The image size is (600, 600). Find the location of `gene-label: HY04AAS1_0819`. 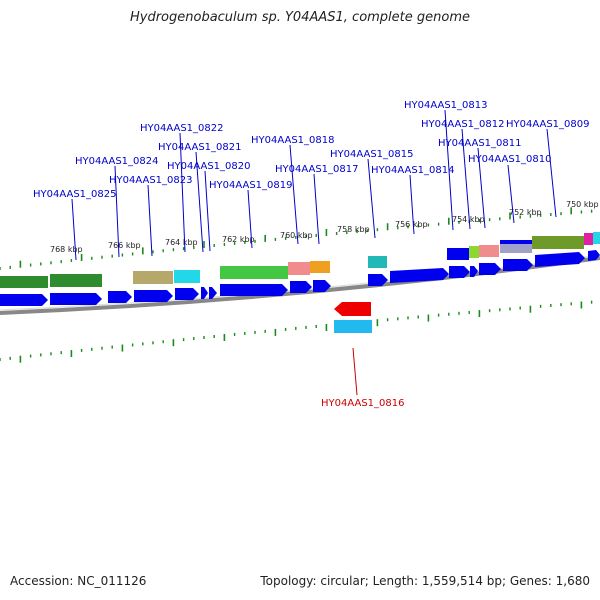

gene-label: HY04AAS1_0819 is located at coordinates (250, 185).